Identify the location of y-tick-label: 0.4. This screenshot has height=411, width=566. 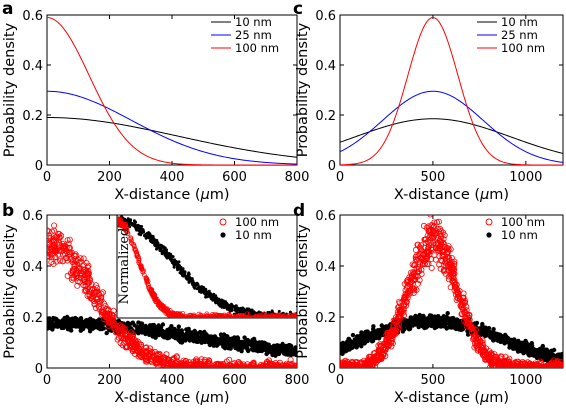
(32, 66).